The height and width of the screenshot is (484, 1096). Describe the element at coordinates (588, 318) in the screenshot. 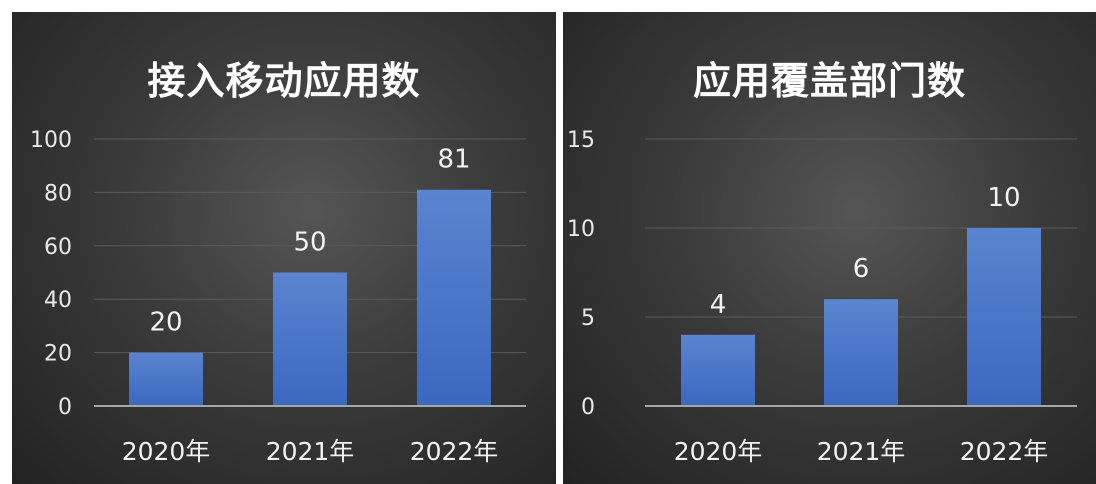

I see `y-tick-label: 5` at that location.